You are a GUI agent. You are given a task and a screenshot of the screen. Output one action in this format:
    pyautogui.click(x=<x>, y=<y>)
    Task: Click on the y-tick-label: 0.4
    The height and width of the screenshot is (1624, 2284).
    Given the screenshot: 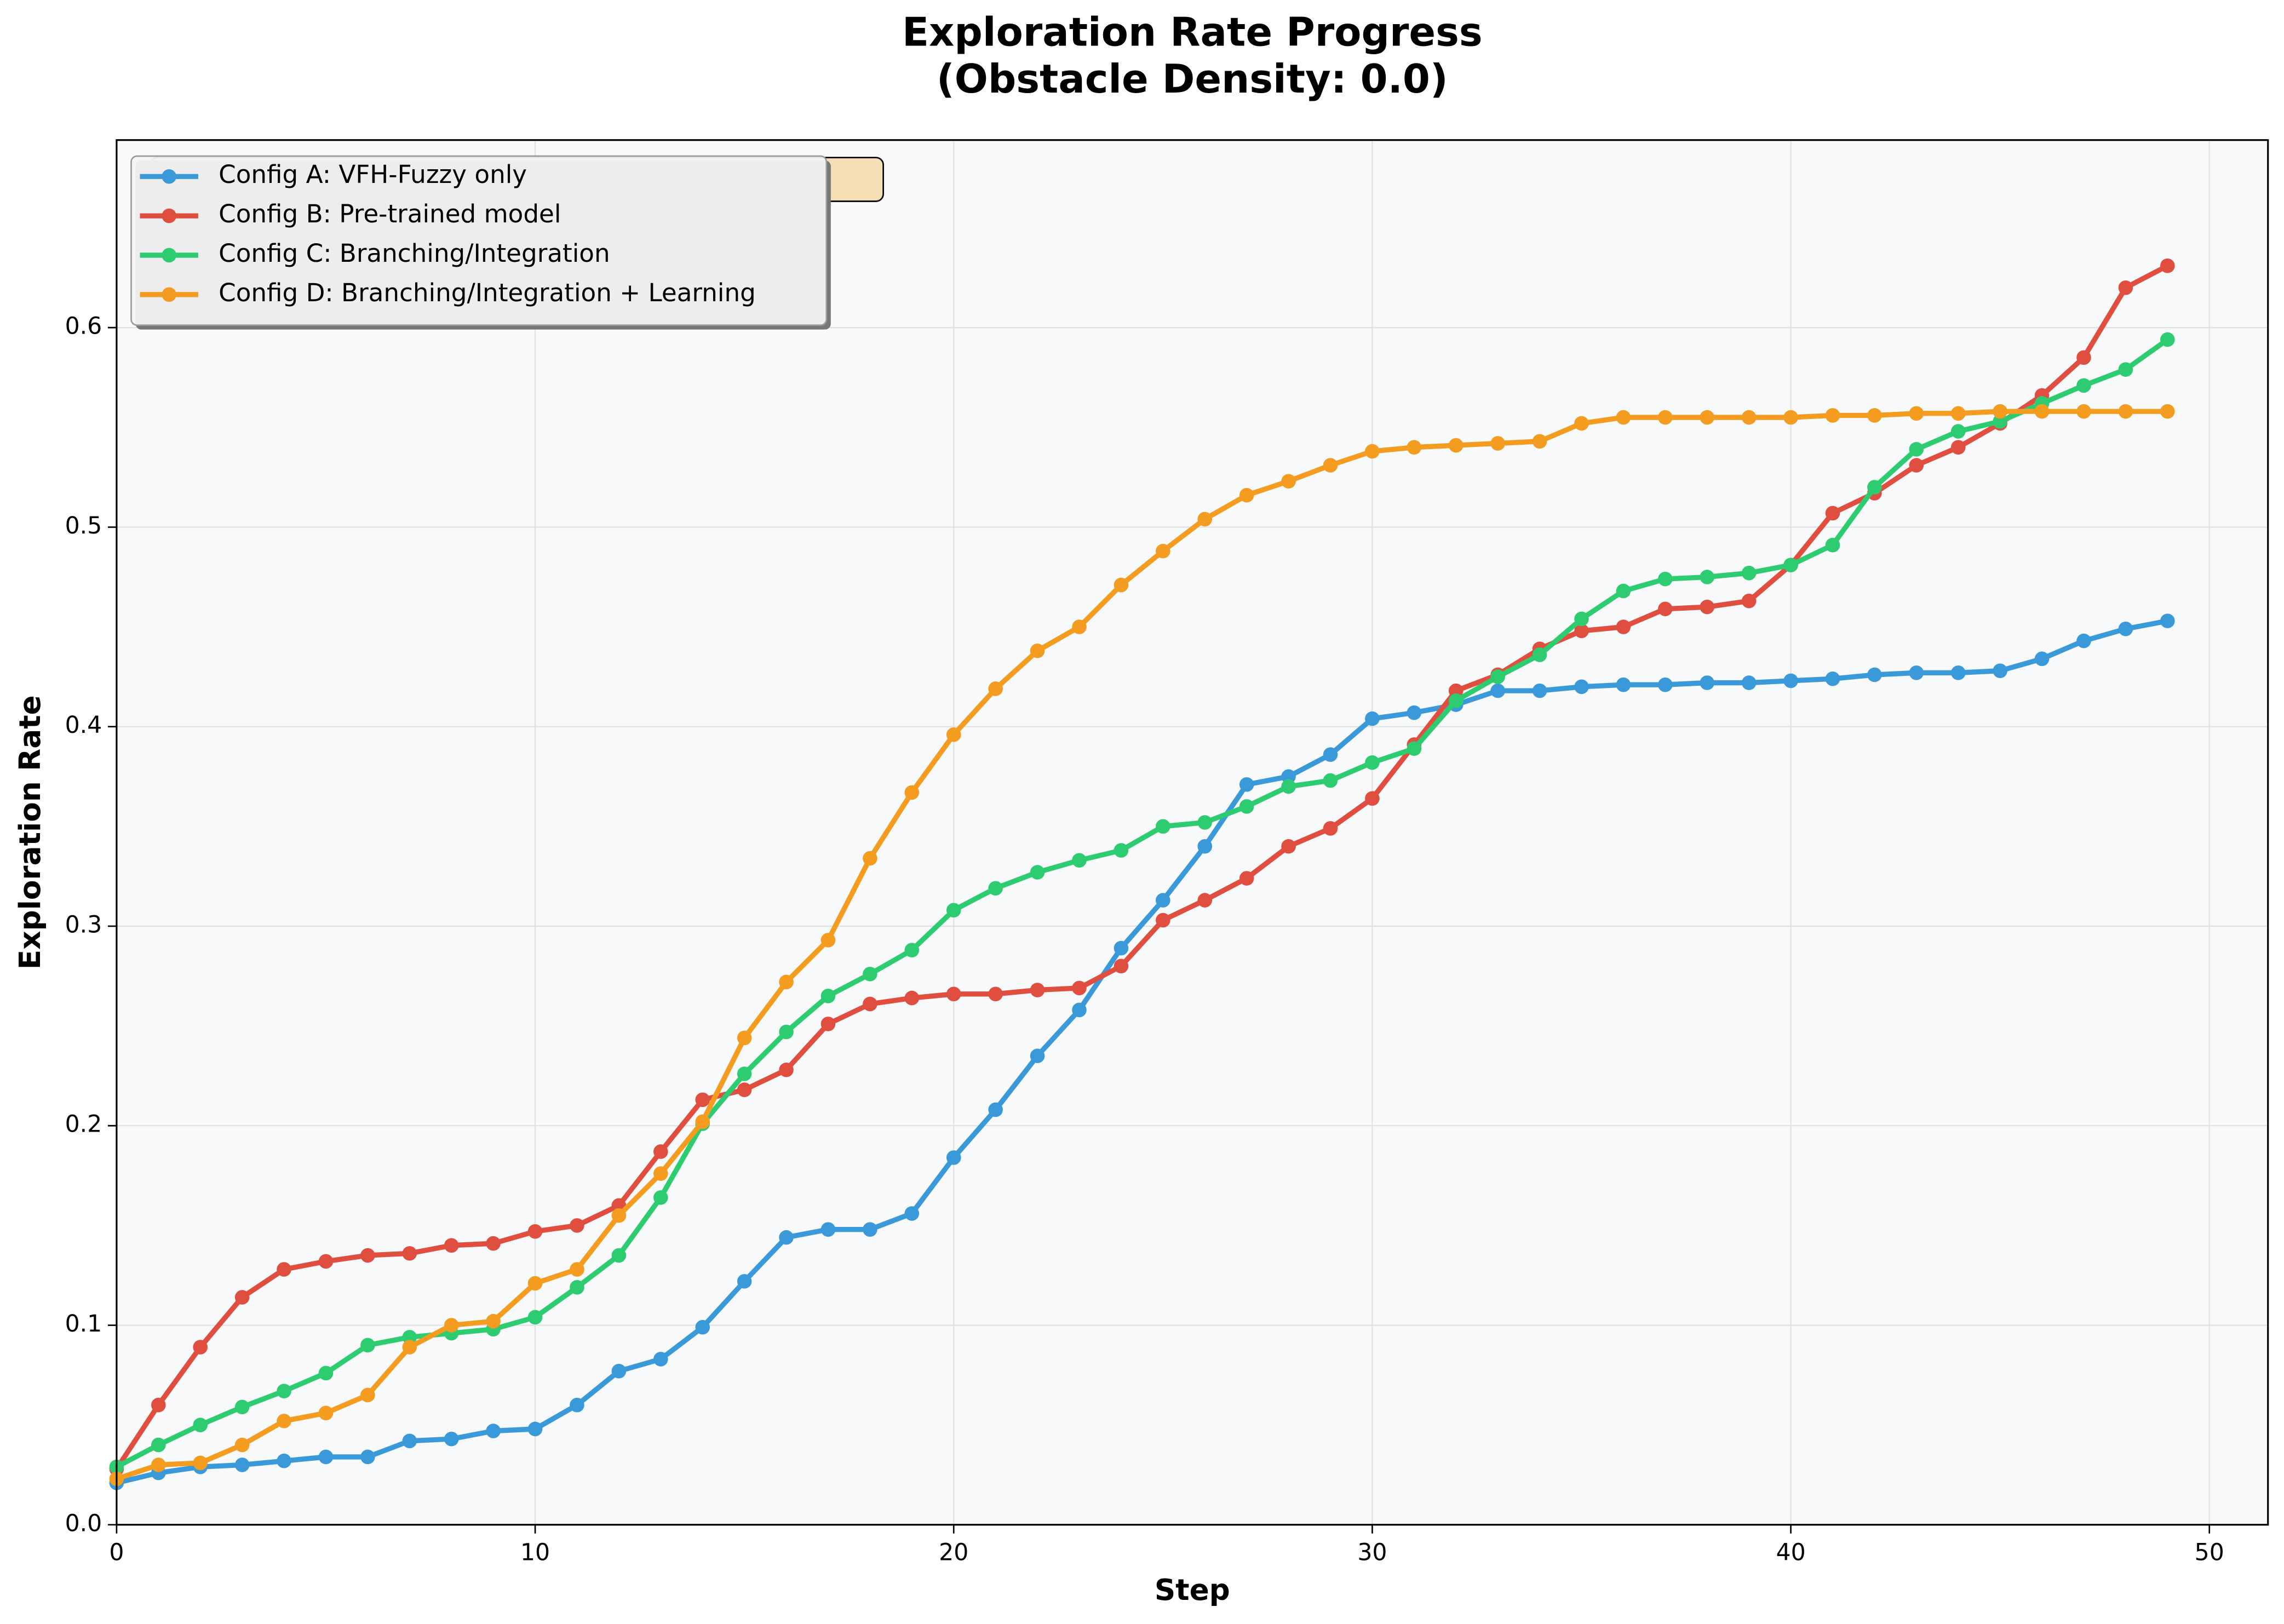 What is the action you would take?
    pyautogui.click(x=83, y=725)
    